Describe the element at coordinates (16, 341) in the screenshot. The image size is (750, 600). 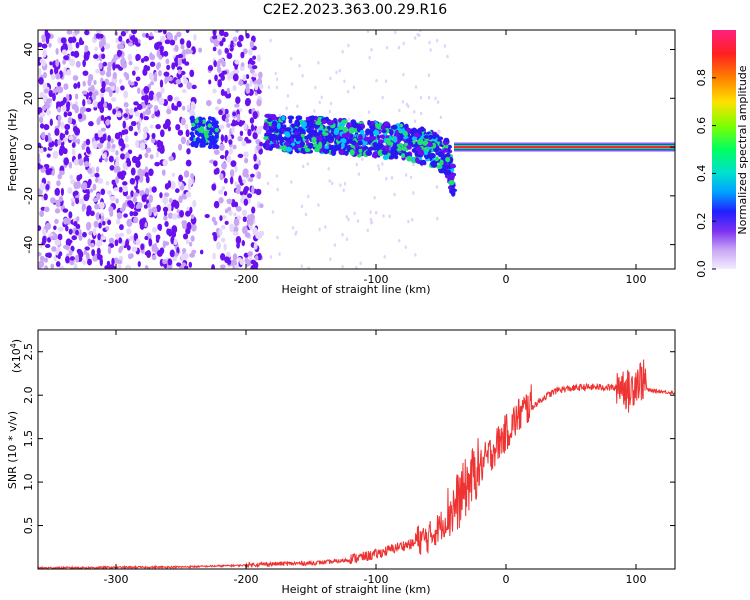
I see `snr-scale-close: )` at that location.